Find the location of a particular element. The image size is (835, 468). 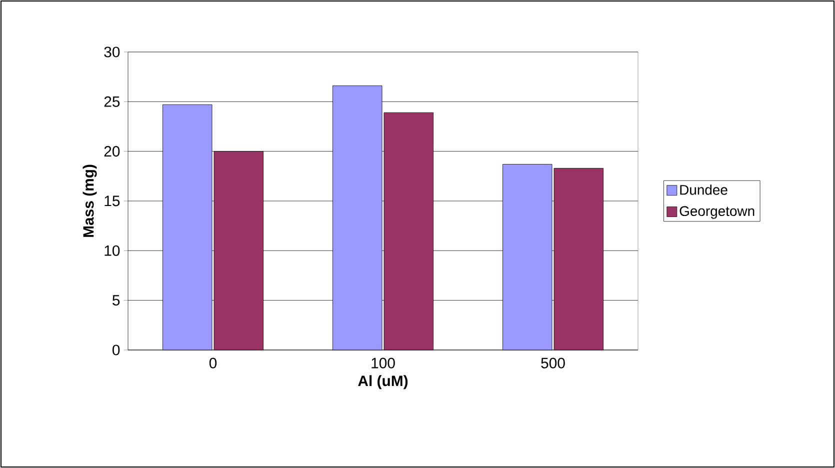

legend-label: Georgetown is located at coordinates (717, 212).